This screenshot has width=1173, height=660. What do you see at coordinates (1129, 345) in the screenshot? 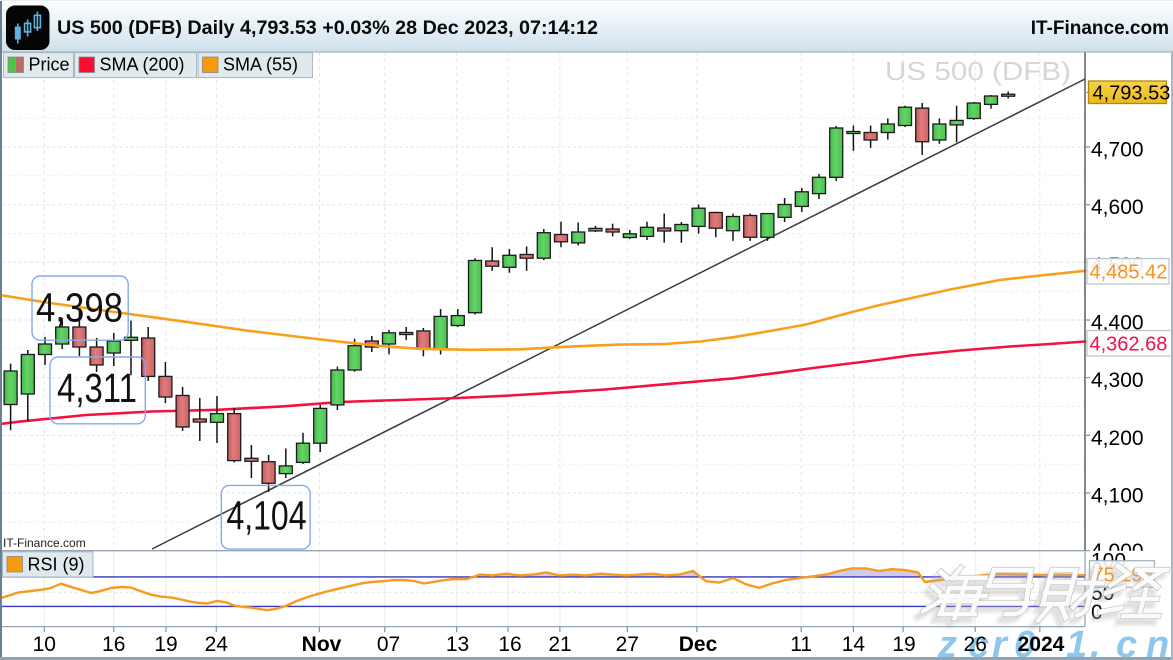
I see `svg-text: 4,362.68` at bounding box center [1129, 345].